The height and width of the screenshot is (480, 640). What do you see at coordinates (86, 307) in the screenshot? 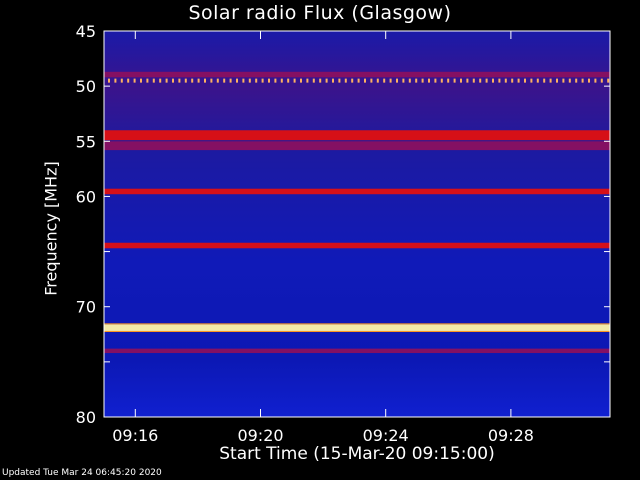
I see `y-tick-label: 70` at bounding box center [86, 307].